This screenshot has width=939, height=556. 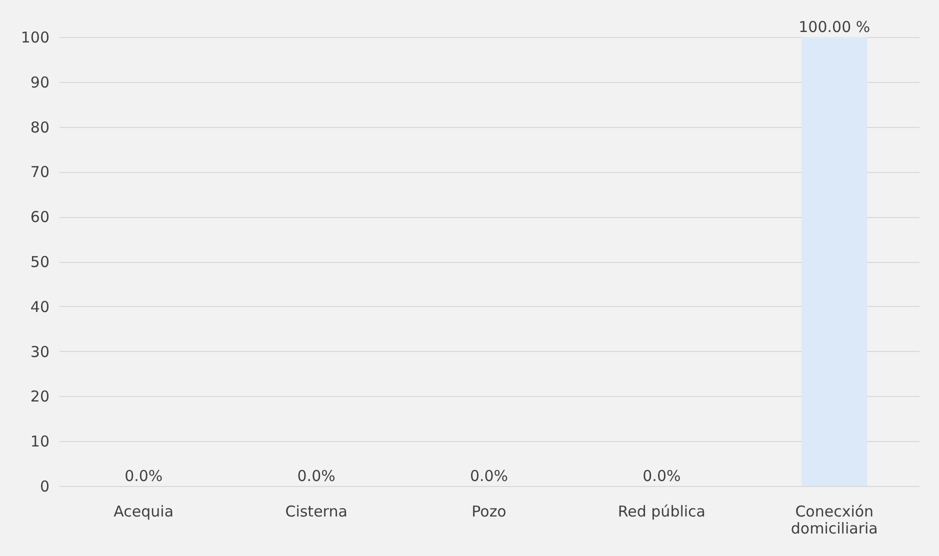 What do you see at coordinates (45, 487) in the screenshot?
I see `y-tick-label: 0` at bounding box center [45, 487].